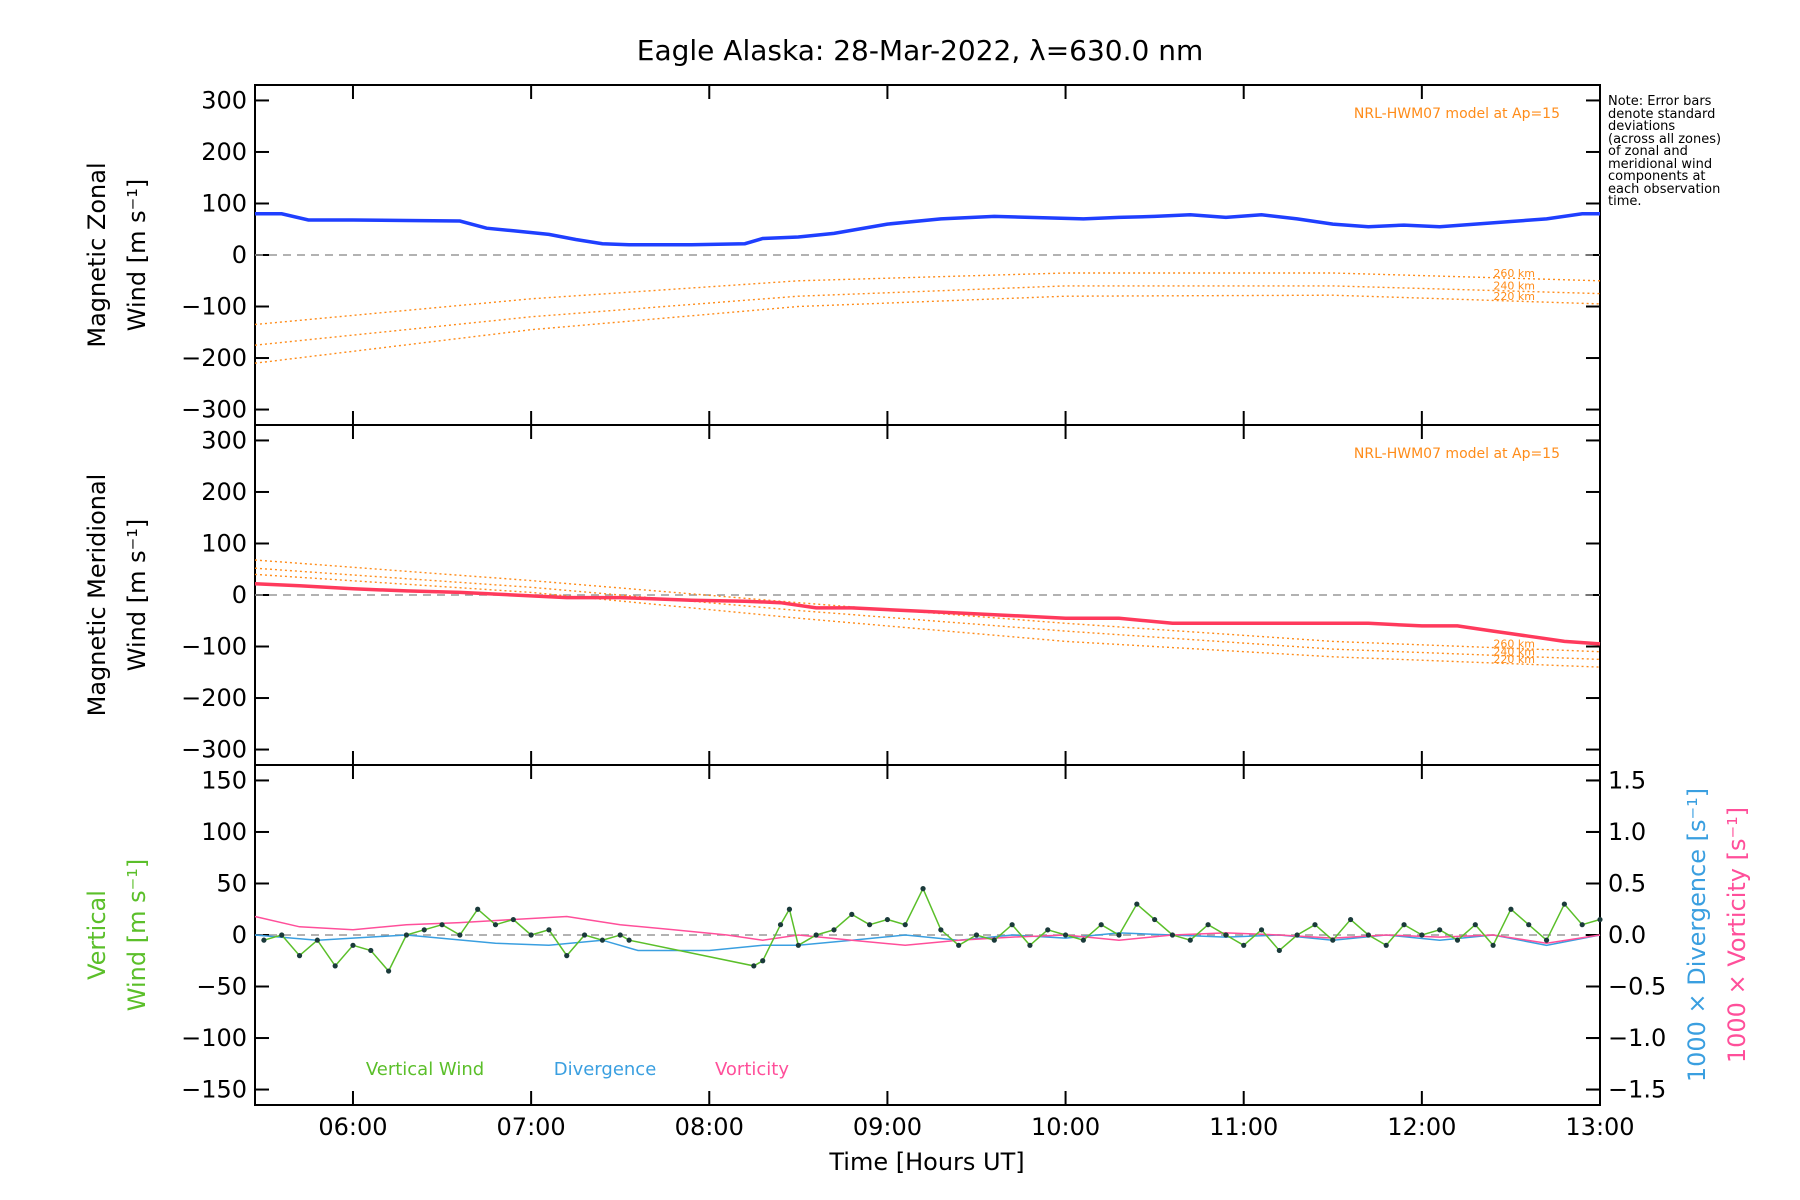 This screenshot has width=1800, height=1200. Describe the element at coordinates (224, 832) in the screenshot. I see `vertical-ytick-label: 100` at that location.